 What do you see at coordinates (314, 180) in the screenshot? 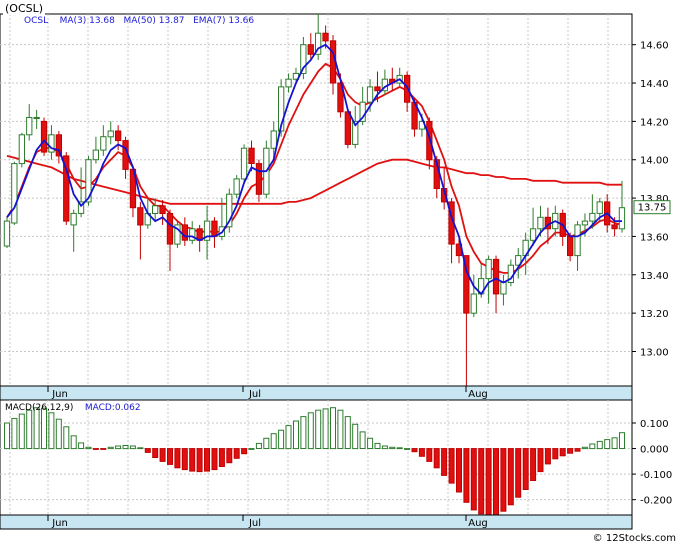
I see `ma50-line` at bounding box center [314, 180].